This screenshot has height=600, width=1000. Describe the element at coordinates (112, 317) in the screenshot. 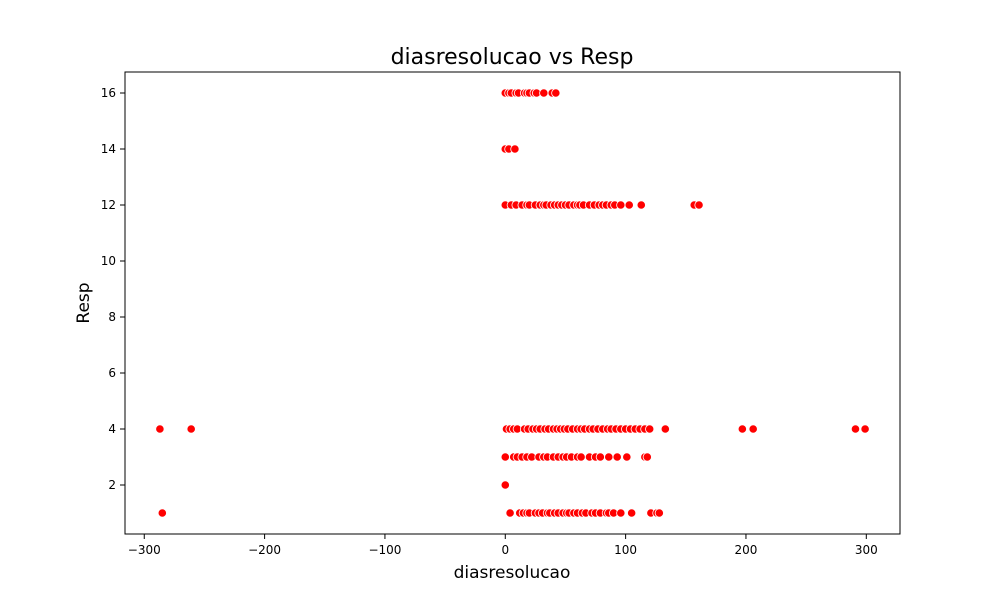

I see `y-tick-label: 8` at that location.